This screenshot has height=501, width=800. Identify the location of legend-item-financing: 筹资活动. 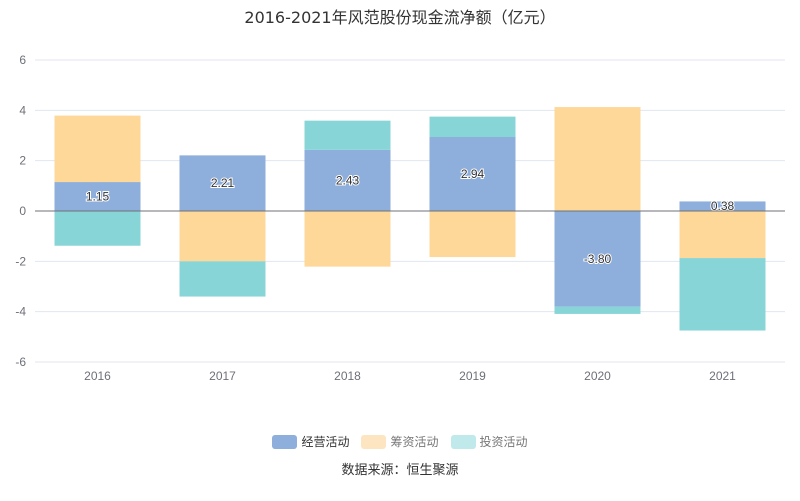
(400, 441).